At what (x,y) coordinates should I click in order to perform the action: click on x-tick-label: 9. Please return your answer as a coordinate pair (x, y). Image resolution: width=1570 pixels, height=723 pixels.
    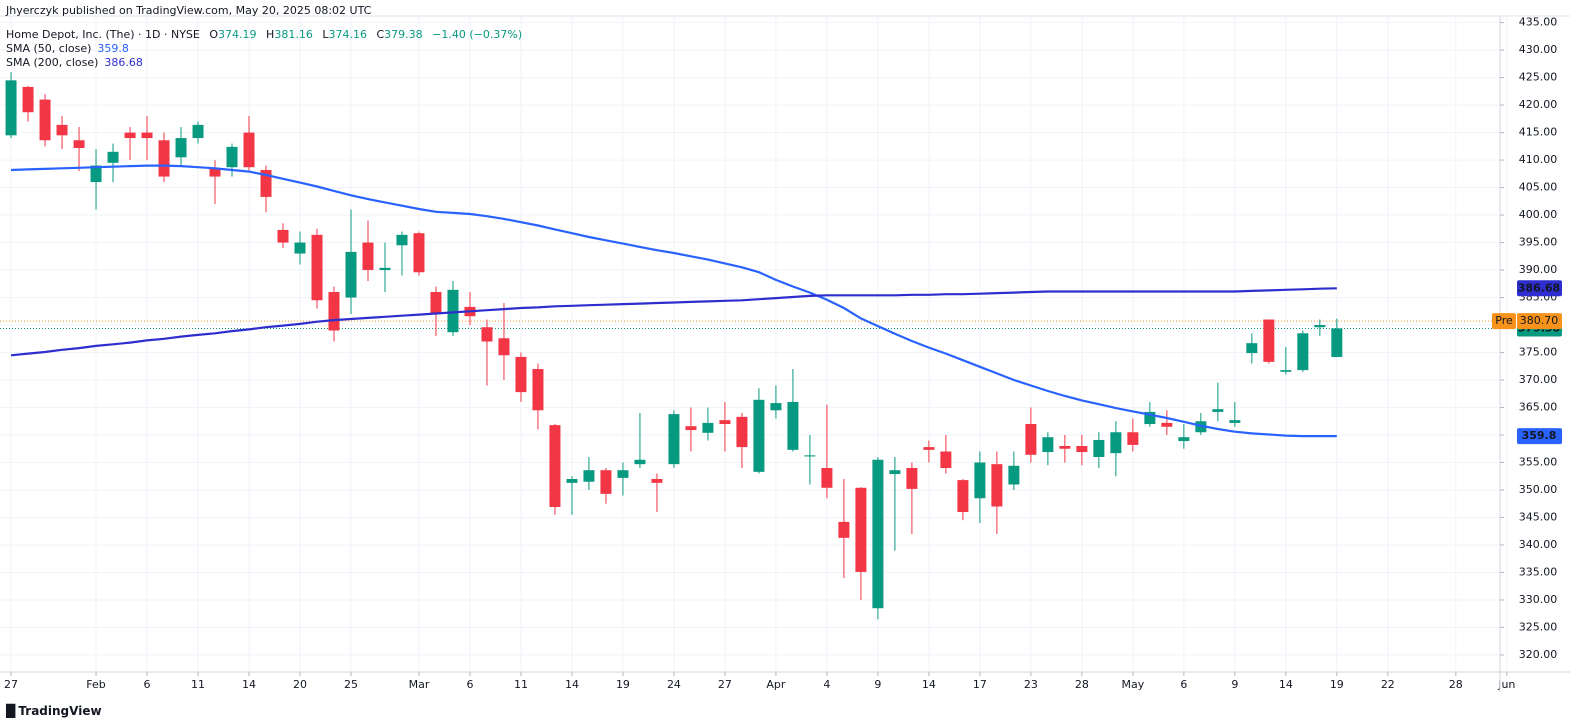
    Looking at the image, I should click on (877, 684).